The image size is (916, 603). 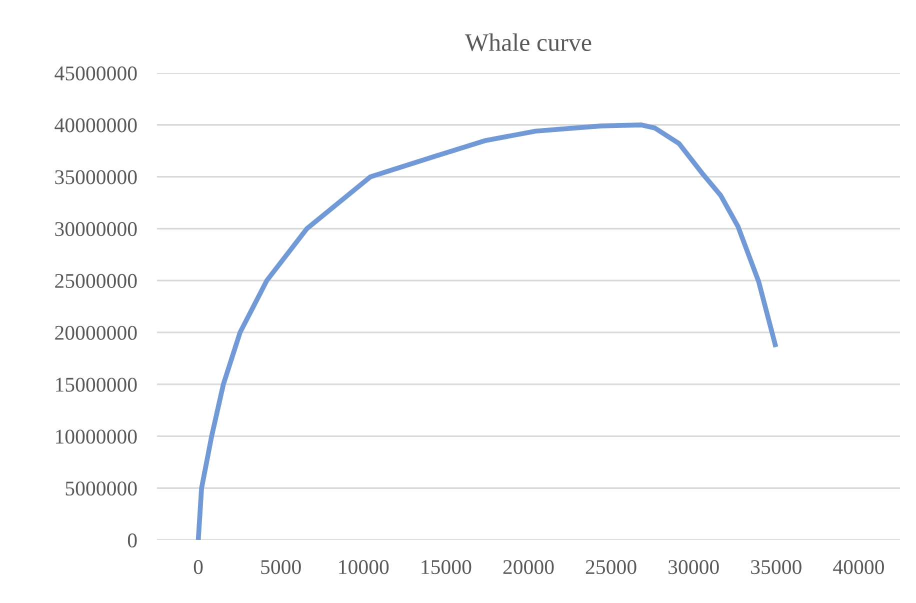 What do you see at coordinates (858, 567) in the screenshot?
I see `x-tick-label: 40000` at bounding box center [858, 567].